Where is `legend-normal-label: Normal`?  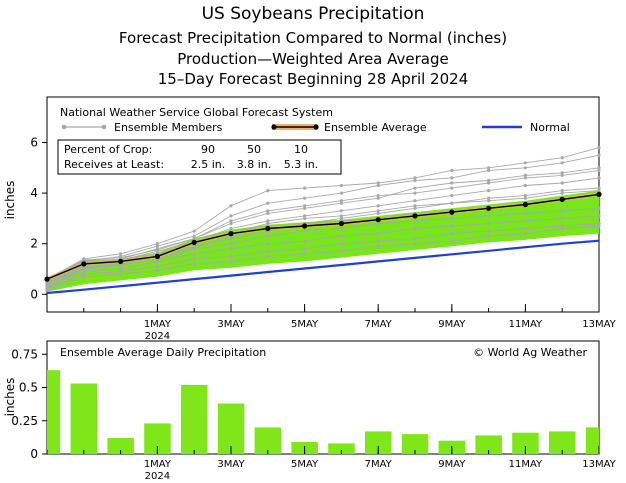
legend-normal-label: Normal is located at coordinates (550, 127).